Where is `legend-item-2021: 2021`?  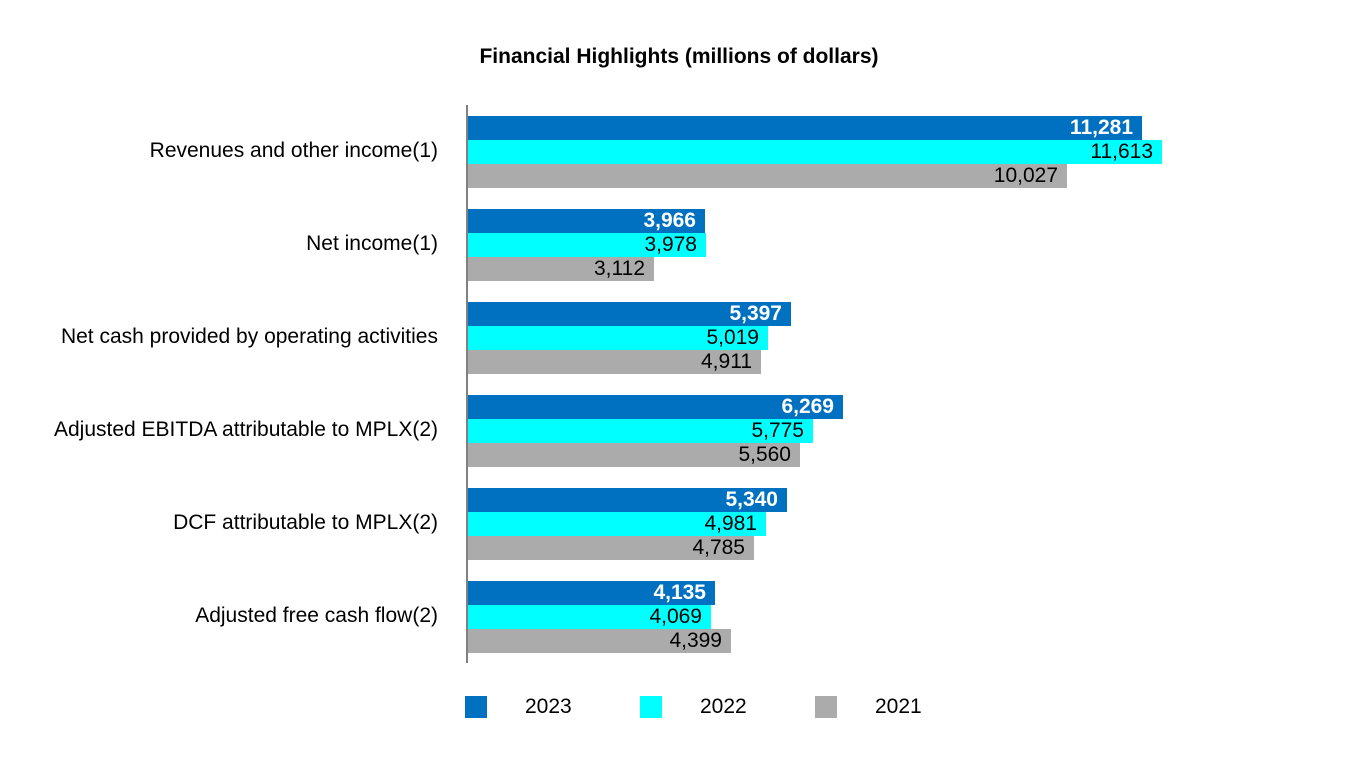
legend-item-2021: 2021 is located at coordinates (868, 707).